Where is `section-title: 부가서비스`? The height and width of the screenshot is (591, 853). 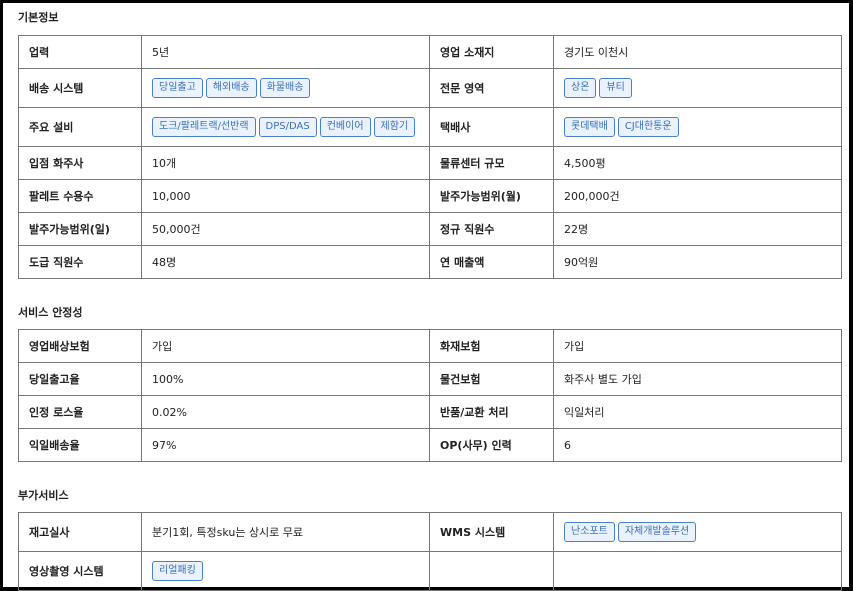 section-title: 부가서비스 is located at coordinates (43, 495).